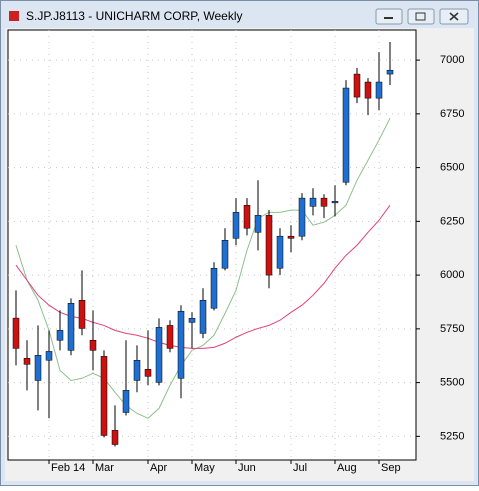 This screenshot has height=491, width=479. I want to click on y-tick-label: 5500, so click(452, 383).